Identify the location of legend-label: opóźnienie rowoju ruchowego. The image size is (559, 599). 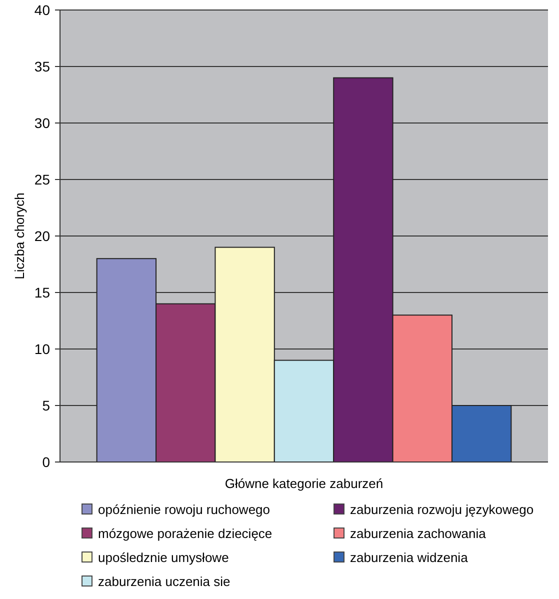
(184, 509).